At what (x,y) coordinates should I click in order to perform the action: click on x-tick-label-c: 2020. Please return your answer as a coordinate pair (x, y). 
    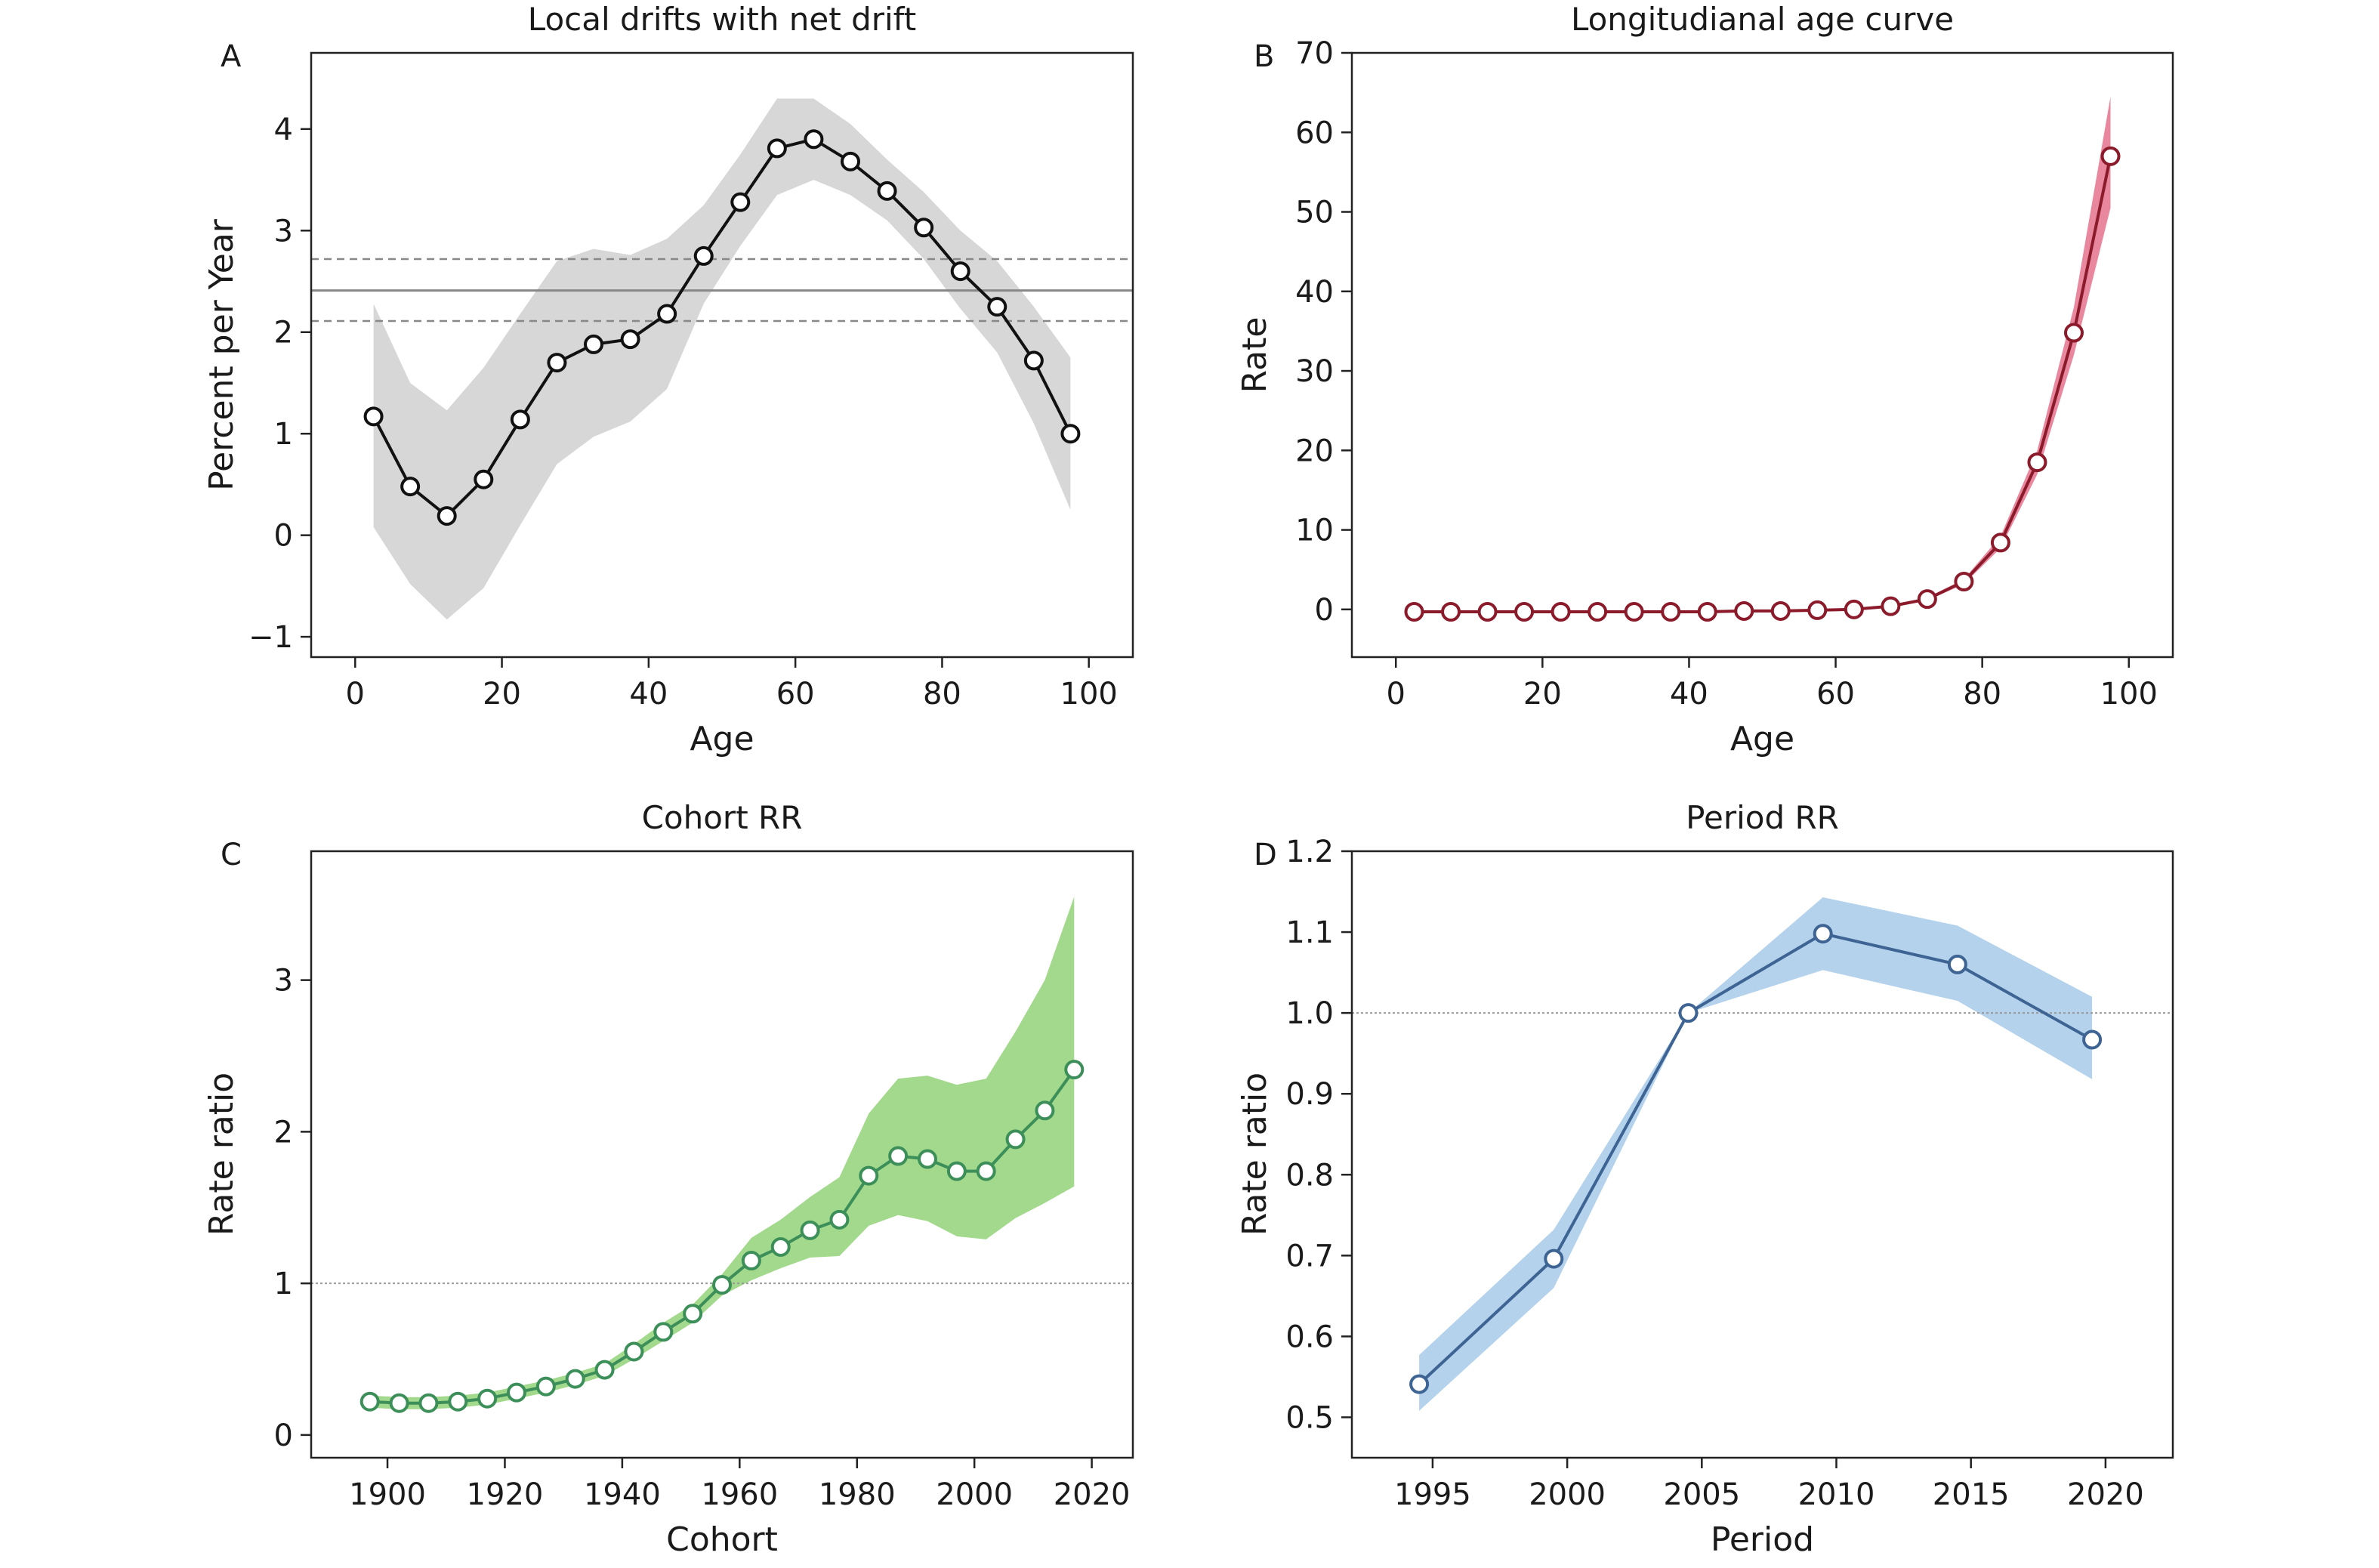
    Looking at the image, I should click on (1092, 1494).